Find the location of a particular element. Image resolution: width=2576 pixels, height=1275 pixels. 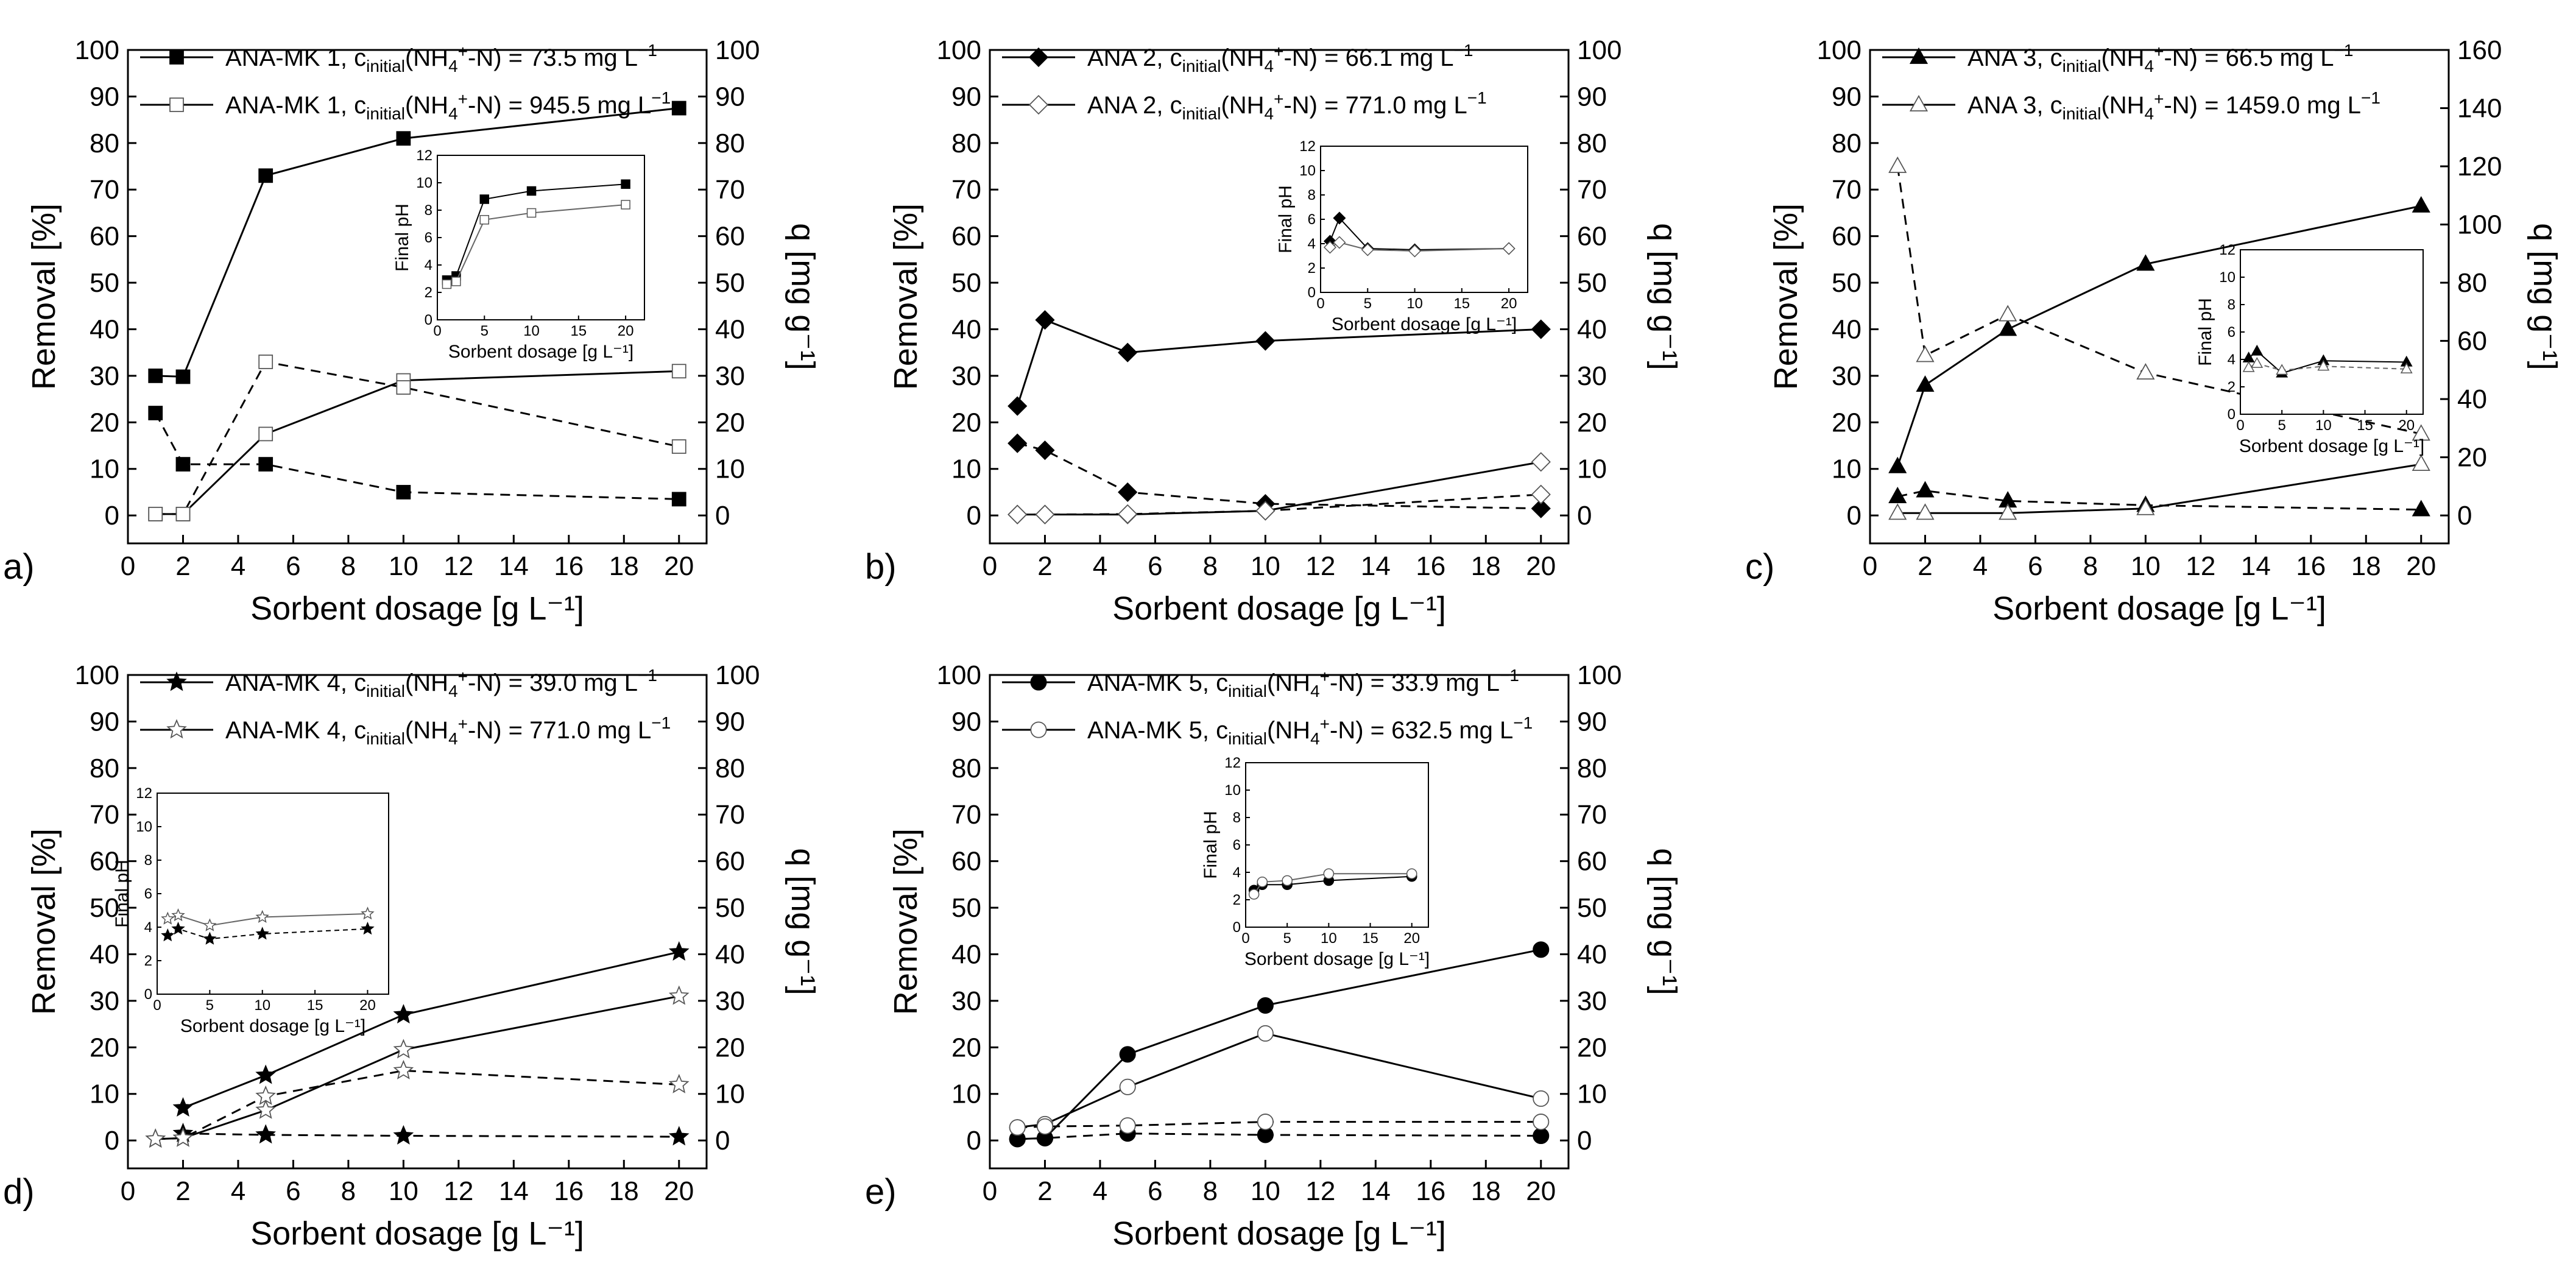

y2-tick-label: 20 is located at coordinates (1592, 423).